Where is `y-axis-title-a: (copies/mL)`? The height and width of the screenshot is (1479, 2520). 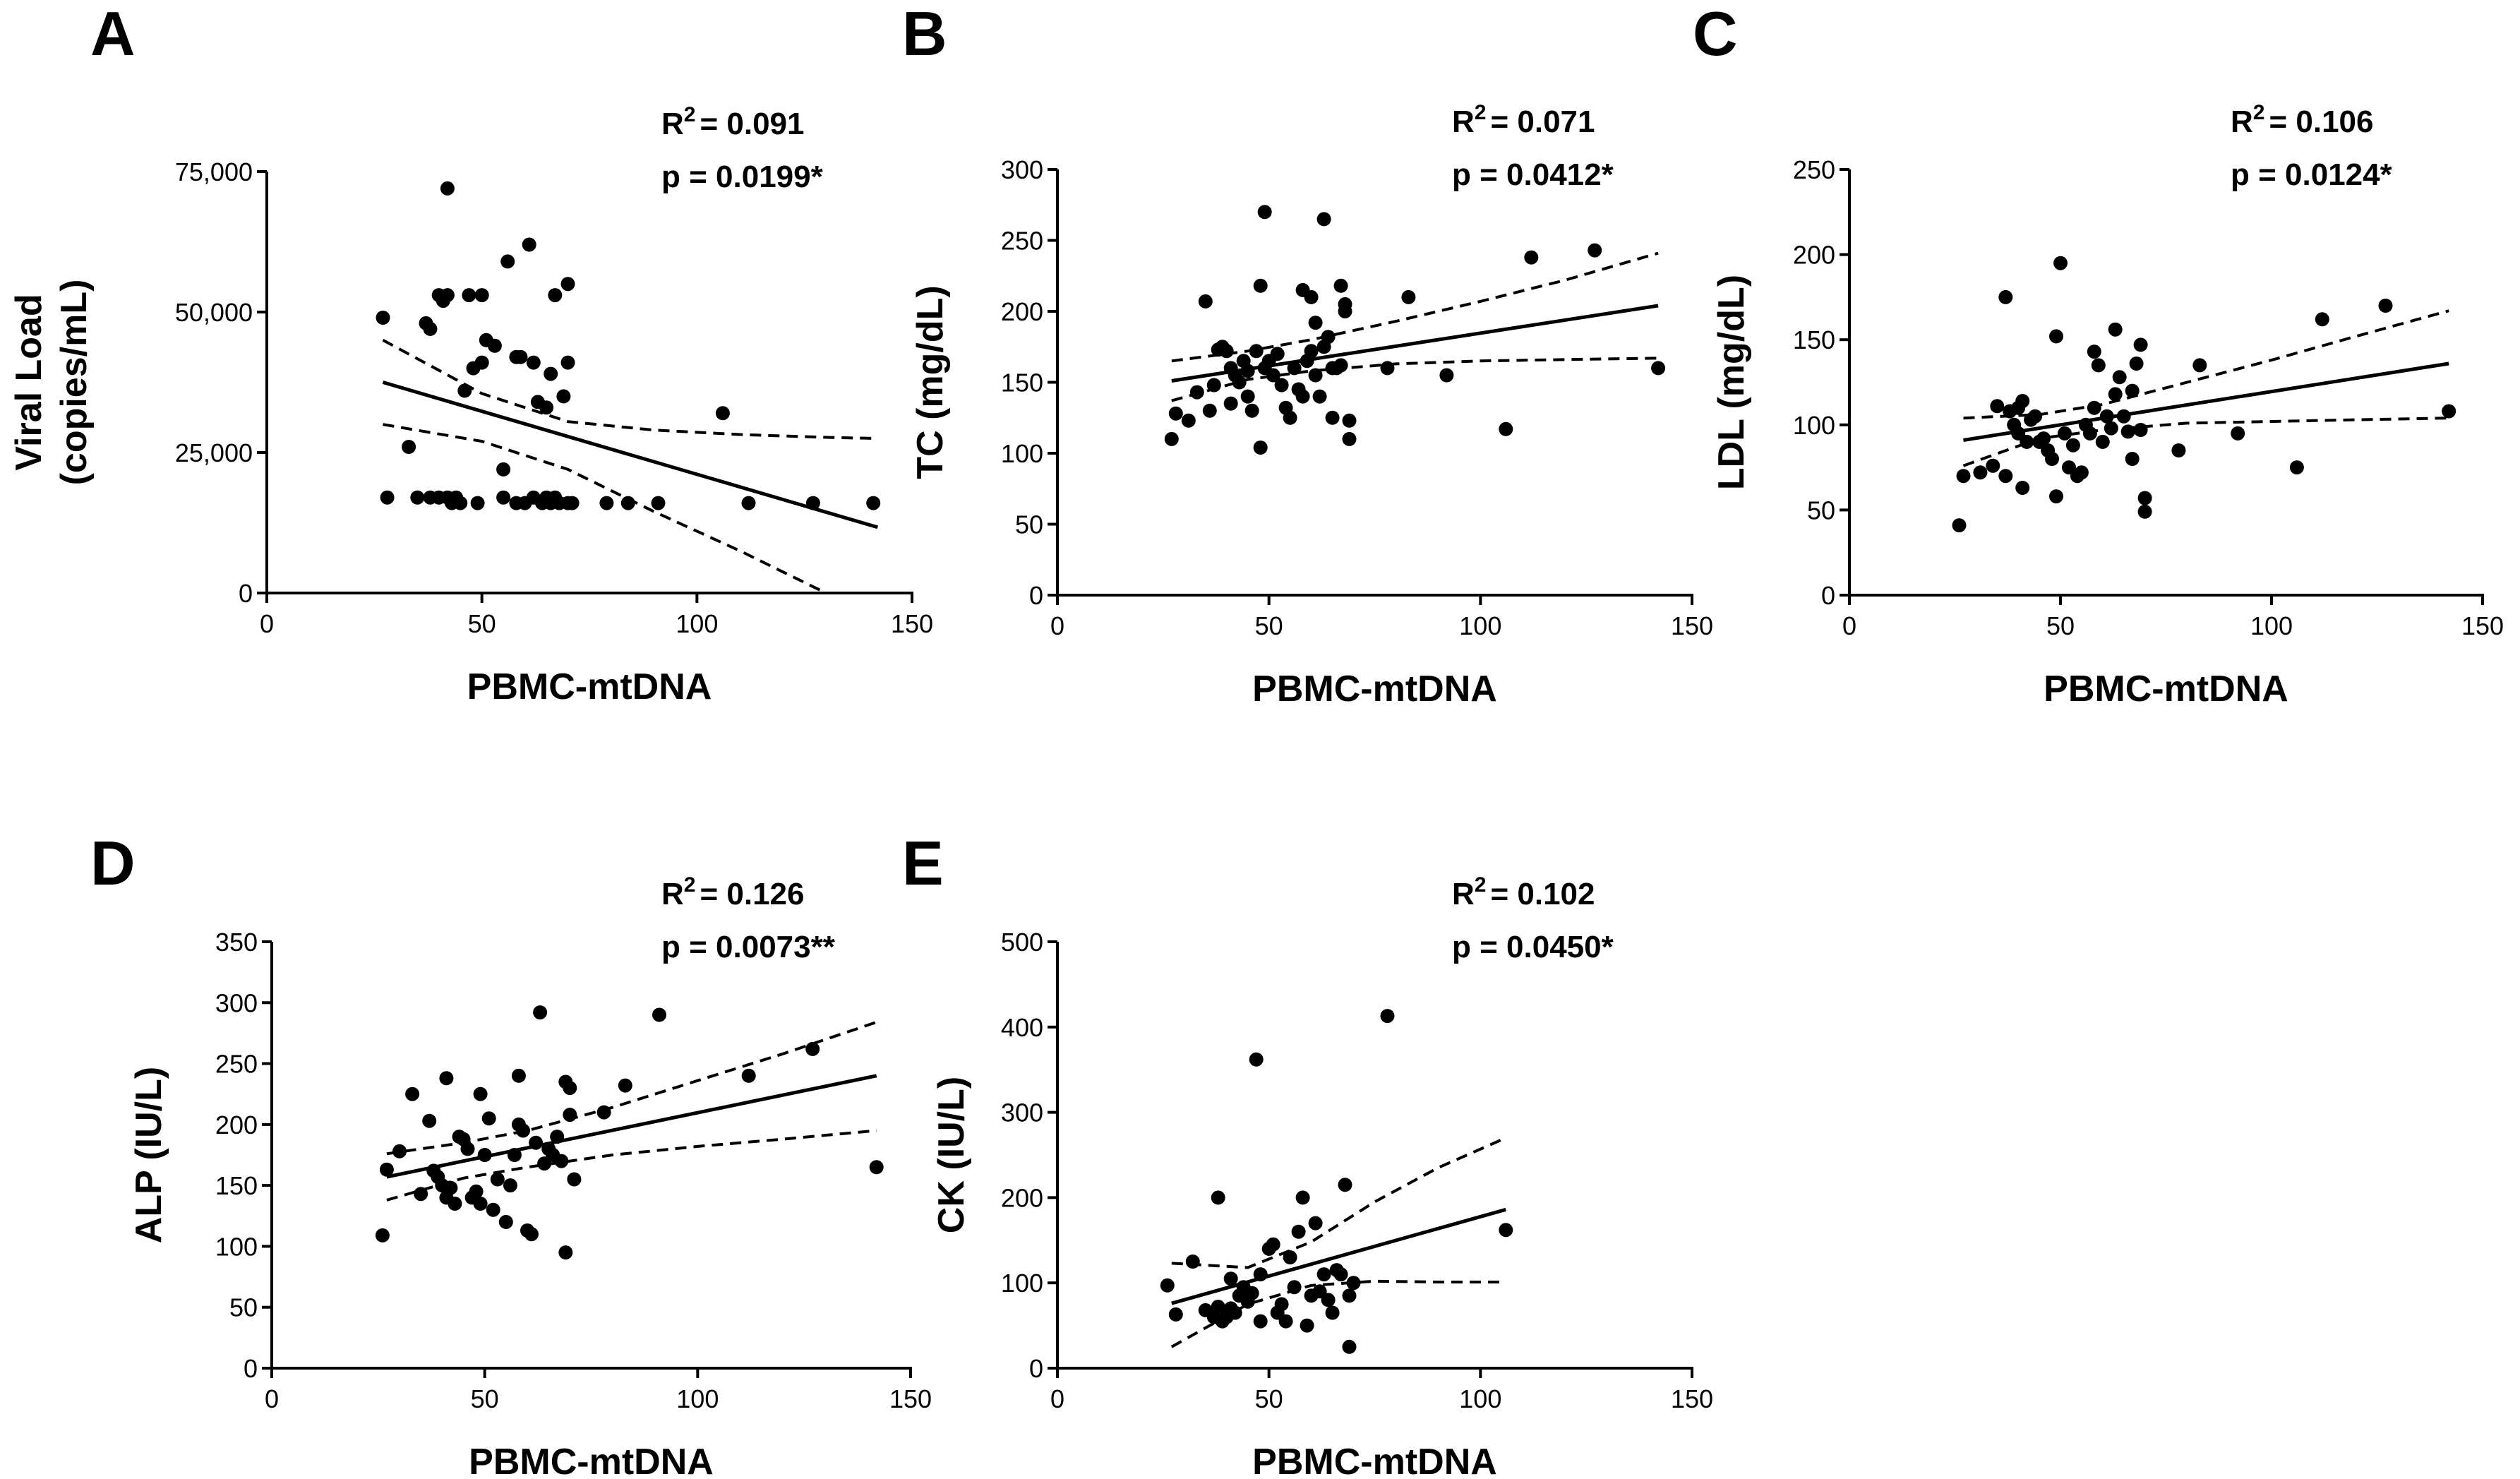
y-axis-title-a: (copies/mL) is located at coordinates (75, 383).